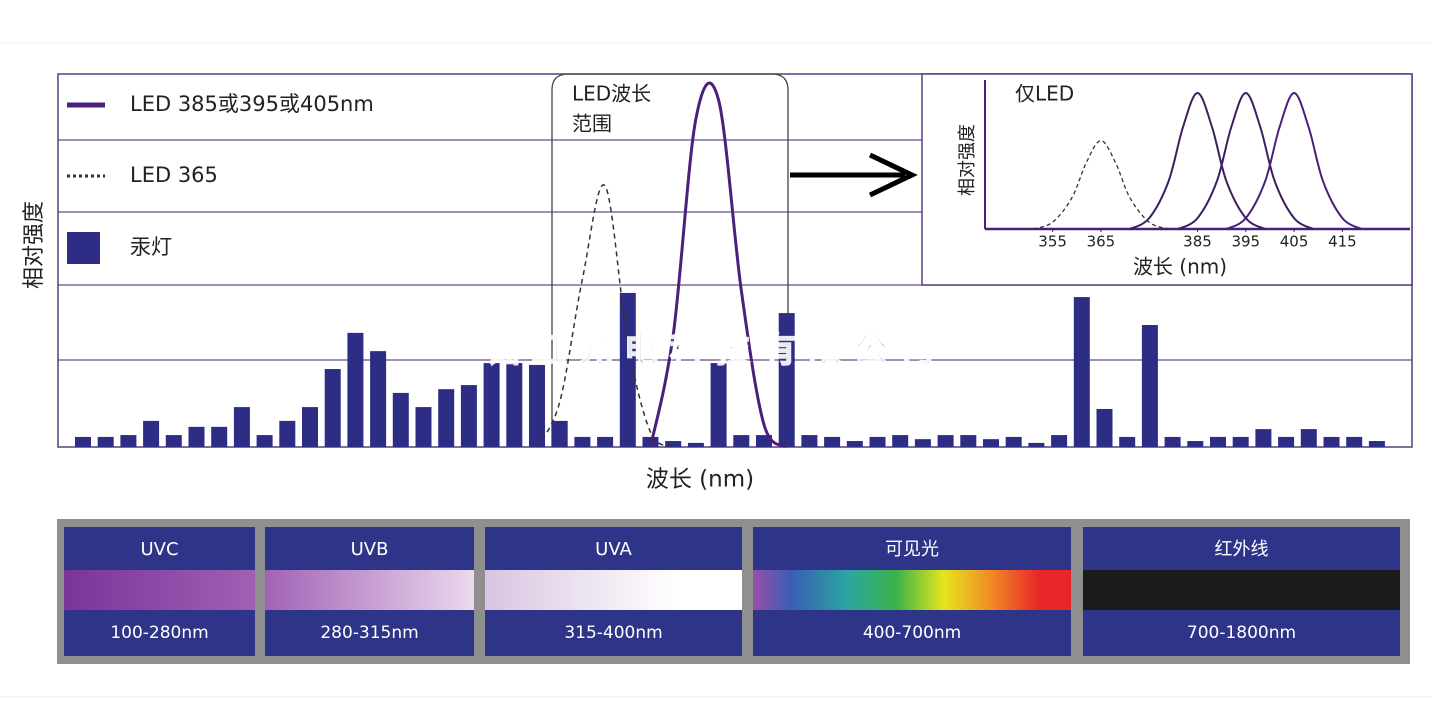 Image resolution: width=1432 pixels, height=727 pixels. I want to click on watermark: 镭虹光电科技有限公司, so click(716, 351).